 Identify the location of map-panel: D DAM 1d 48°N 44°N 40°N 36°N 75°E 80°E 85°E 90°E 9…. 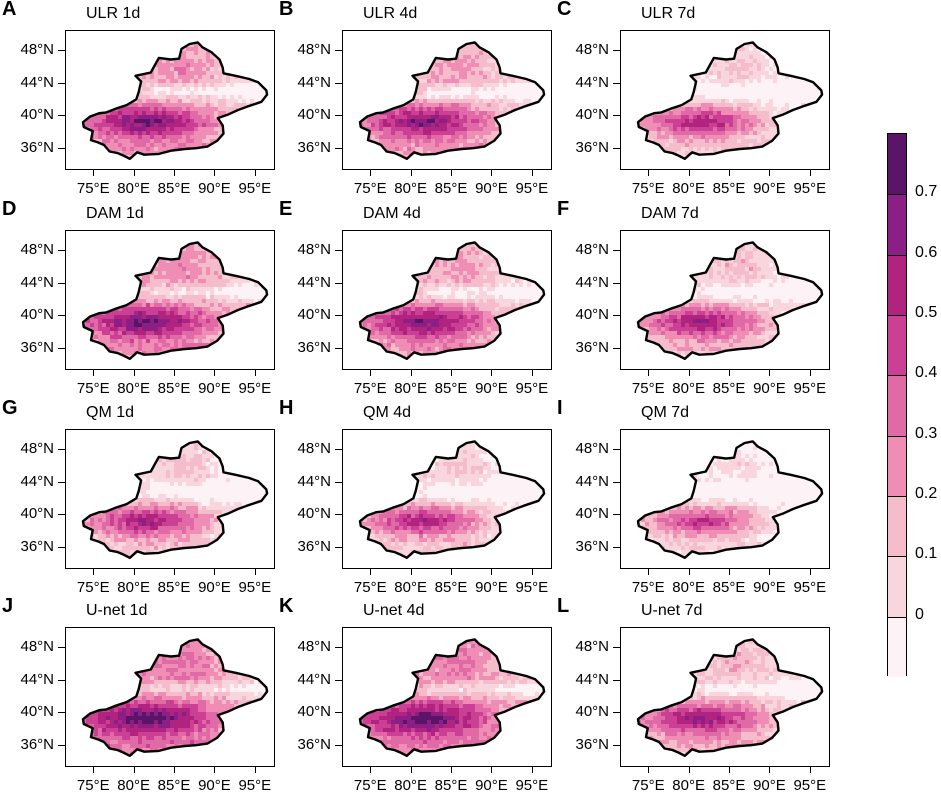
(140, 300).